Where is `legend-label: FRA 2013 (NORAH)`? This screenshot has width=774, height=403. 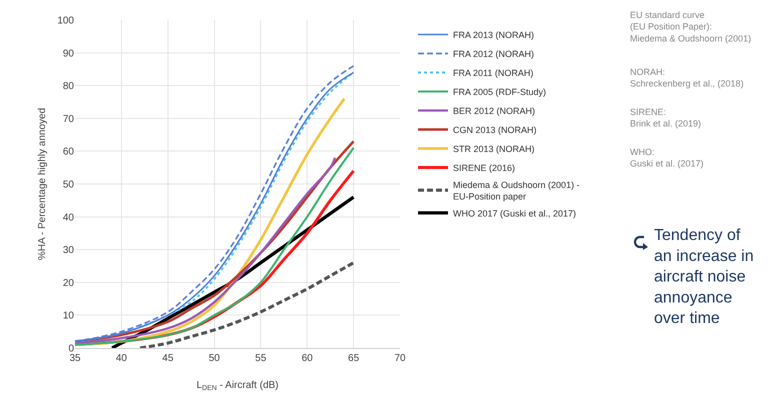 legend-label: FRA 2013 (NORAH) is located at coordinates (493, 35).